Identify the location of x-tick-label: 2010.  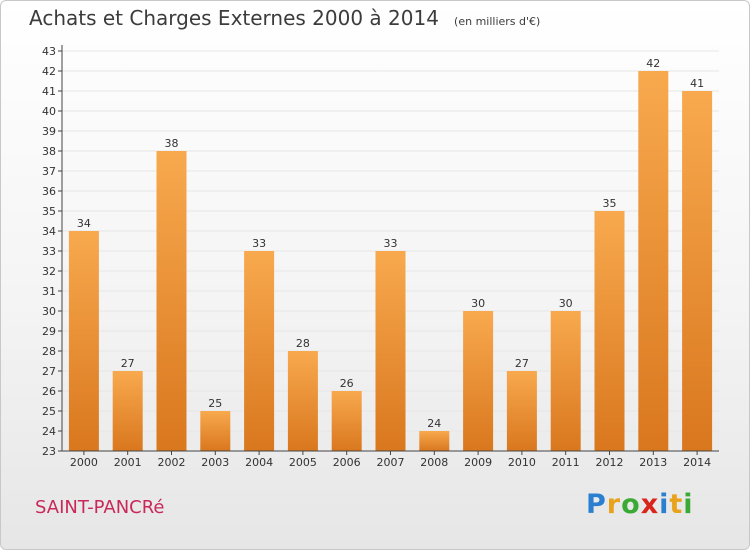
(522, 462).